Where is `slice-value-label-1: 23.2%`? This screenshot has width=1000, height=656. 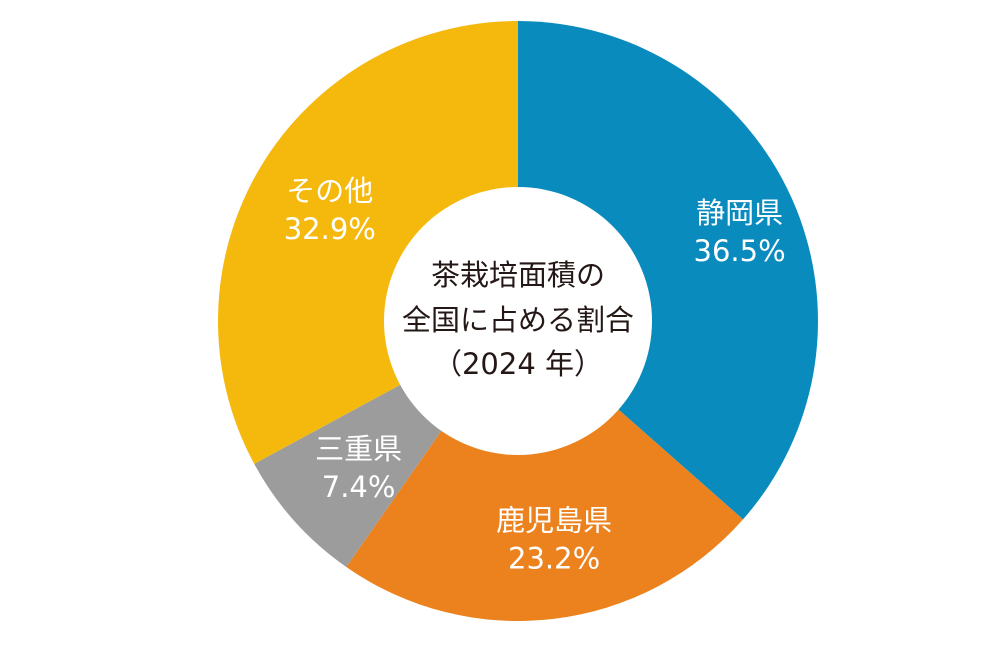
slice-value-label-1: 23.2% is located at coordinates (554, 558).